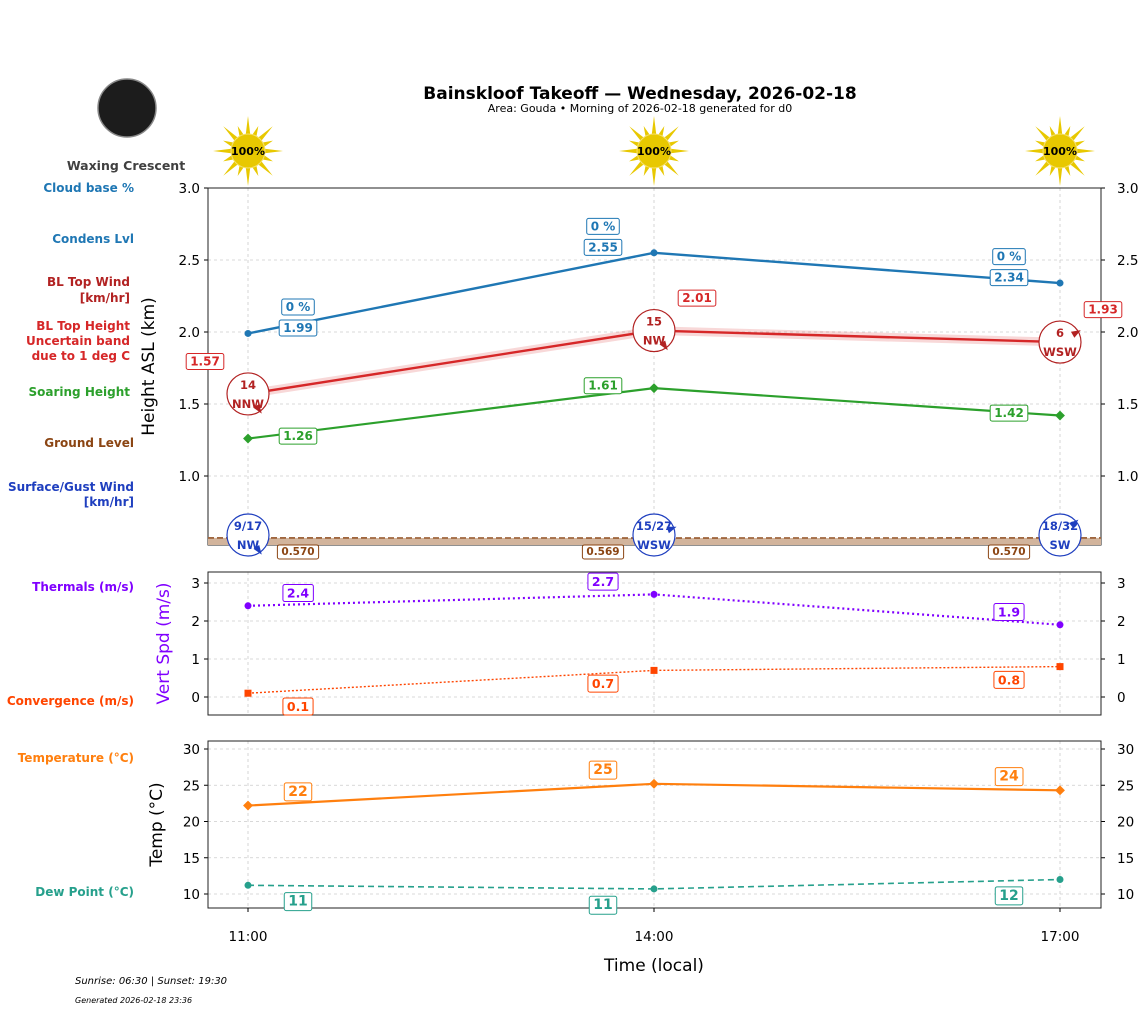 This screenshot has width=1147, height=1011. Describe the element at coordinates (151, 981) in the screenshot. I see `sun-times: Sunrise: 06:30 | Sunset: 19:30` at that location.